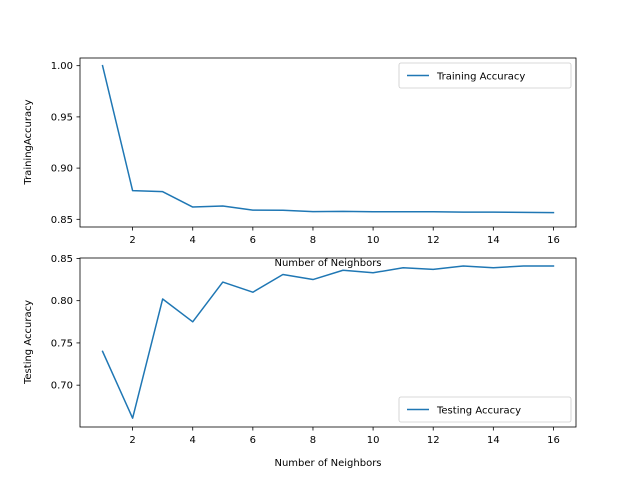  What do you see at coordinates (62, 301) in the screenshot?
I see `y-tick-label: 0.80` at bounding box center [62, 301].